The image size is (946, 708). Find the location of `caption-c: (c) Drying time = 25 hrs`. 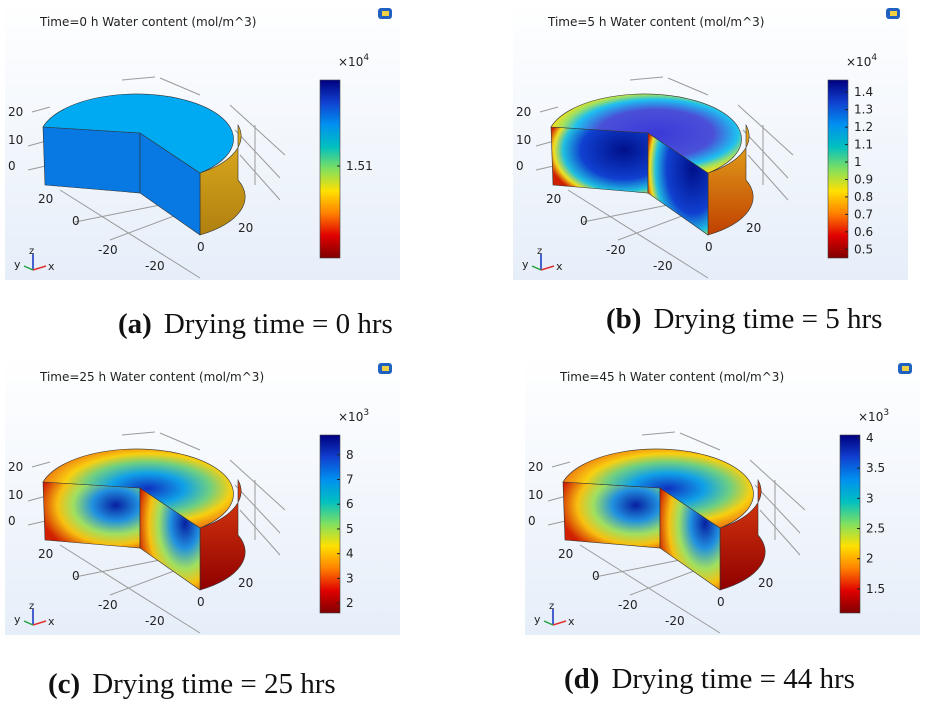

caption-c: (c) Drying time = 25 hrs is located at coordinates (192, 684).